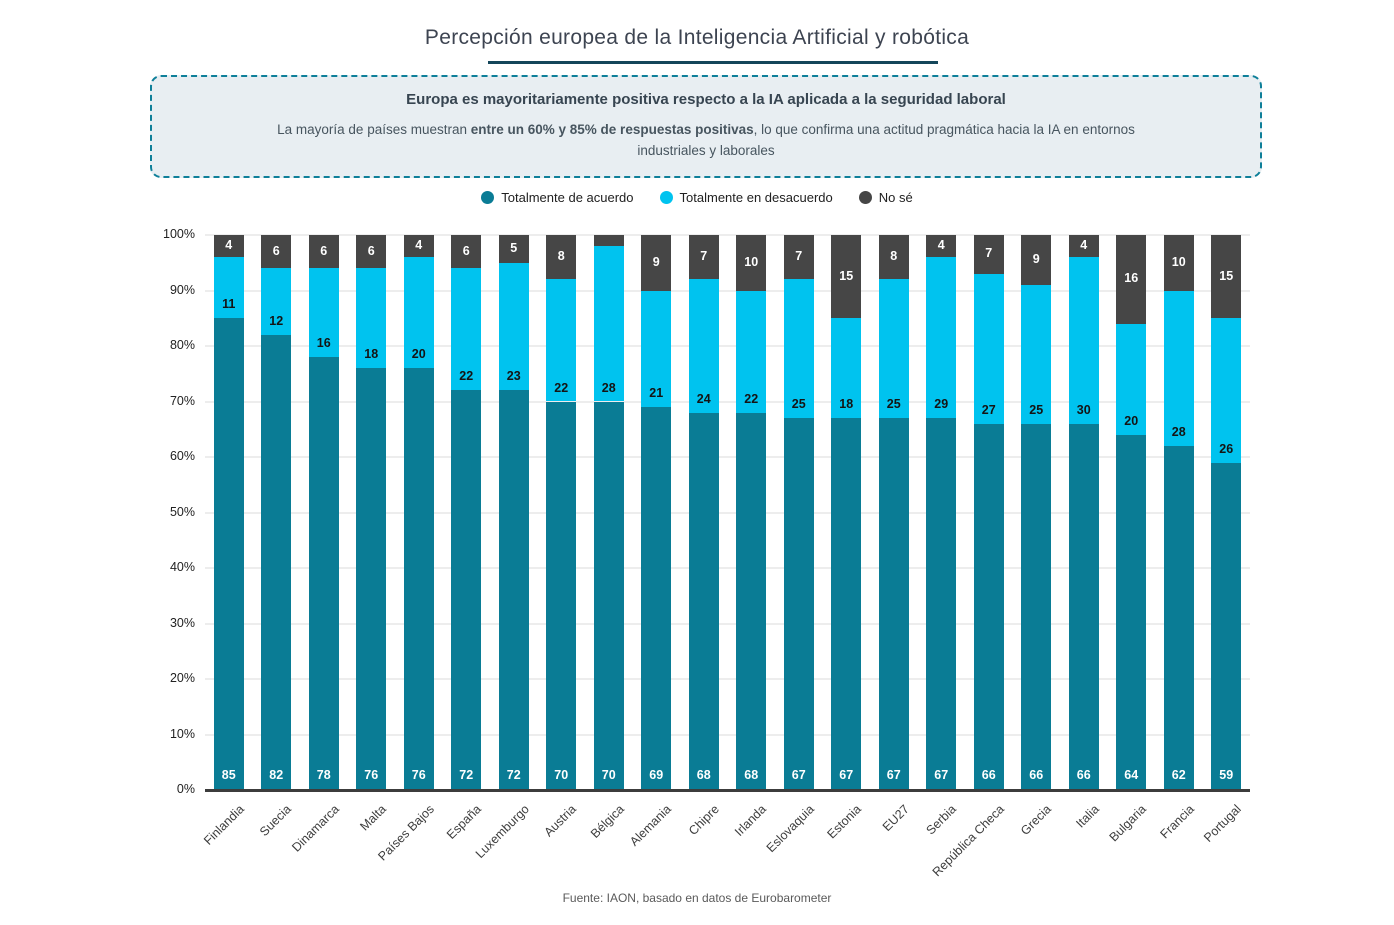 This screenshot has width=1394, height=925. I want to click on legend-label: Totalmente de acuerdo, so click(567, 197).